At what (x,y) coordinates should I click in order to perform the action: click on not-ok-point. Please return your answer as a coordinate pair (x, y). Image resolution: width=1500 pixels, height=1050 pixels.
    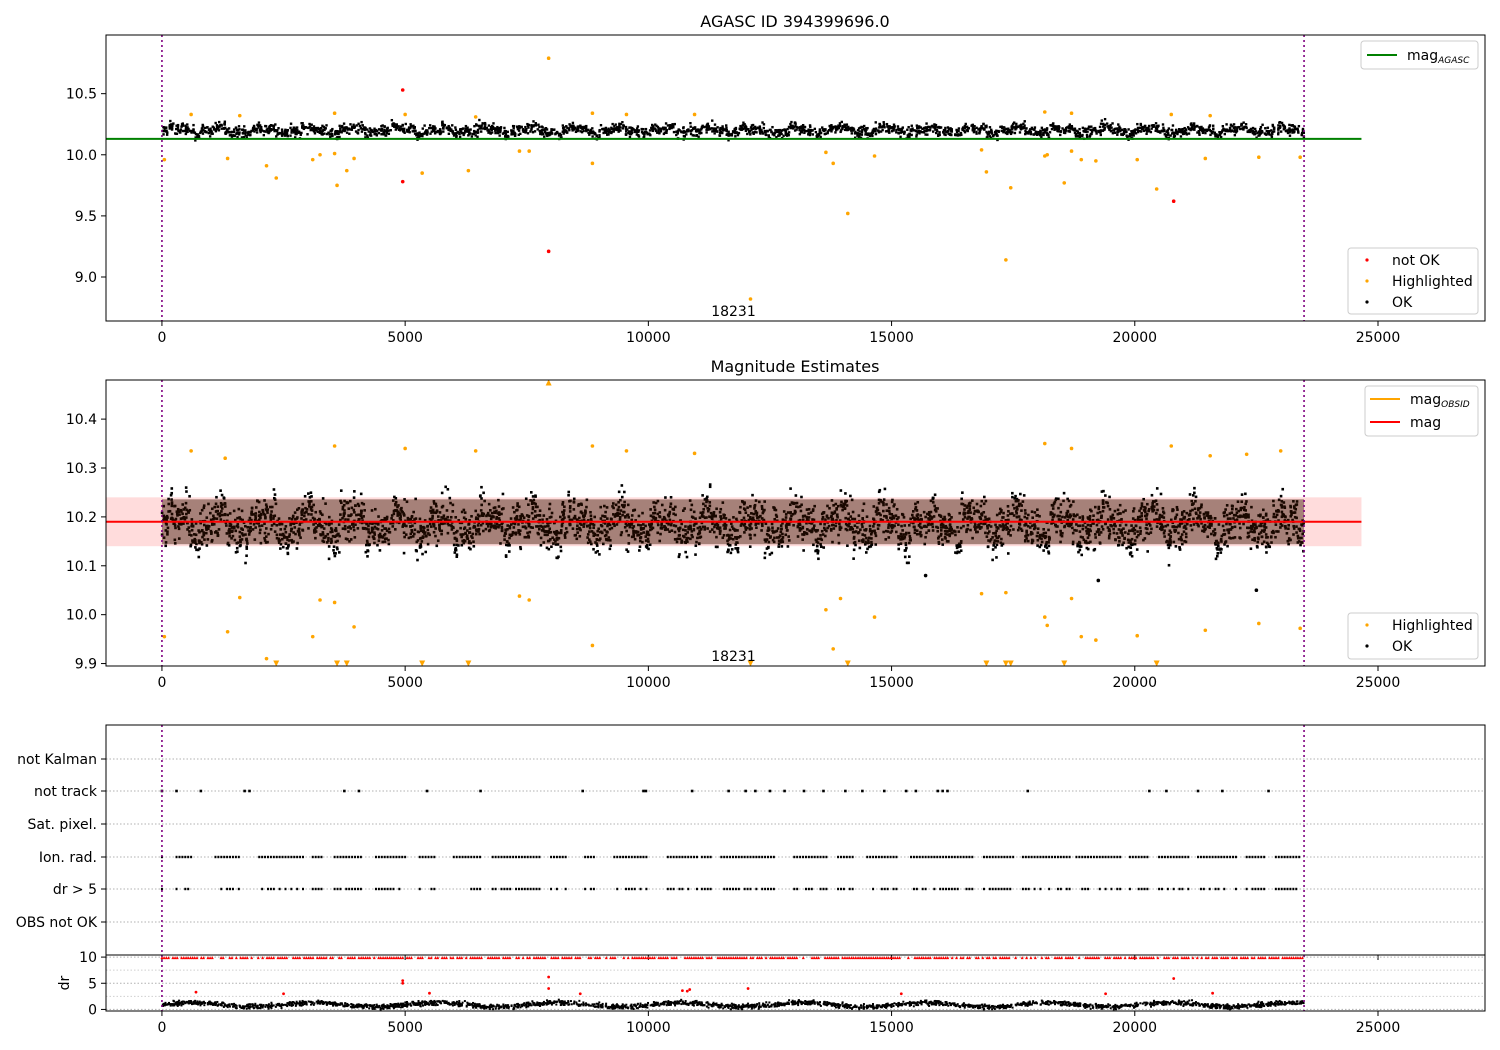
    Looking at the image, I should click on (402, 90).